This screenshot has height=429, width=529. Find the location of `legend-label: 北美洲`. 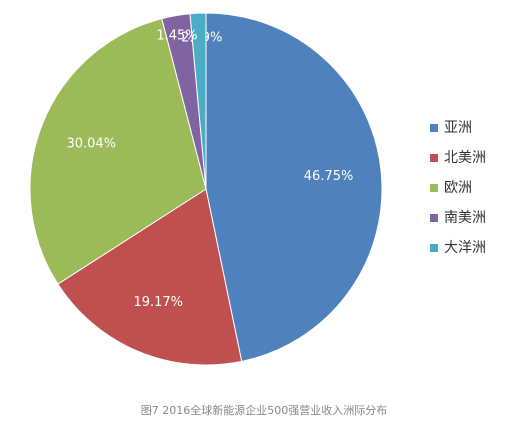

legend-label: 北美洲 is located at coordinates (465, 158).